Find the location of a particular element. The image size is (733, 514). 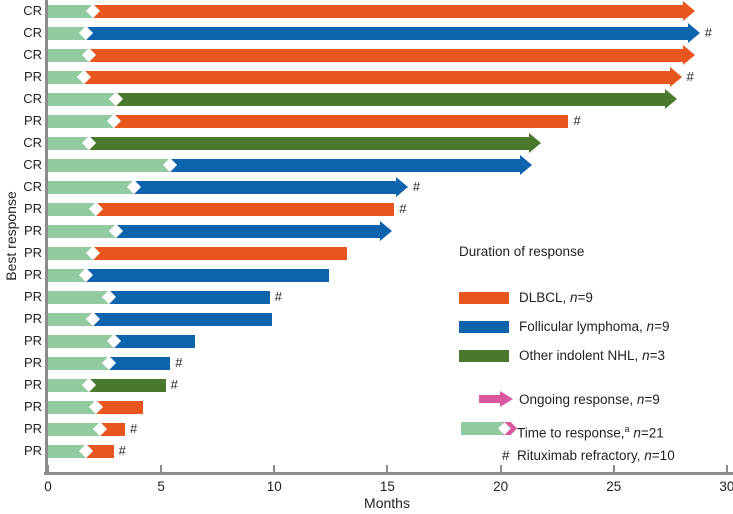

legend-label-other-nhl-text: Other indolent NHL, is located at coordinates (581, 355).